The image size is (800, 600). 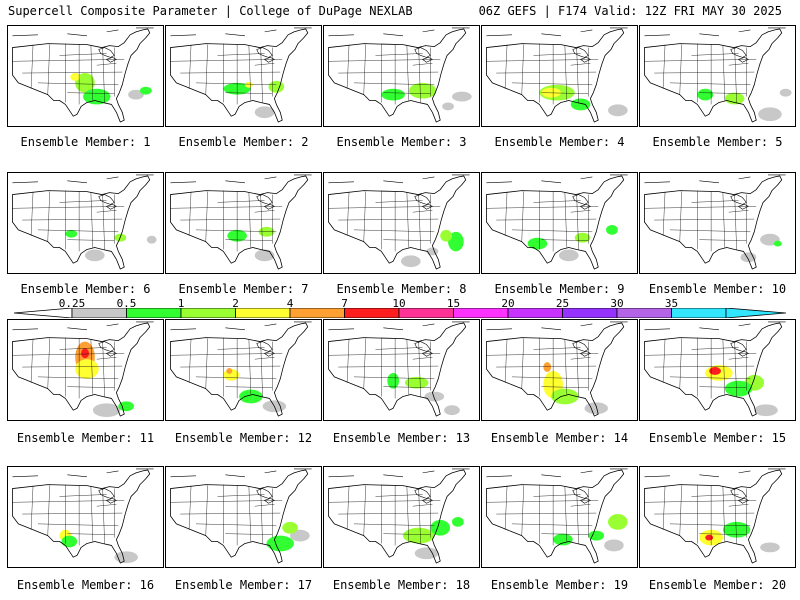 I want to click on ensemble-member-label: Ensemble Member: 19, so click(x=559, y=585).